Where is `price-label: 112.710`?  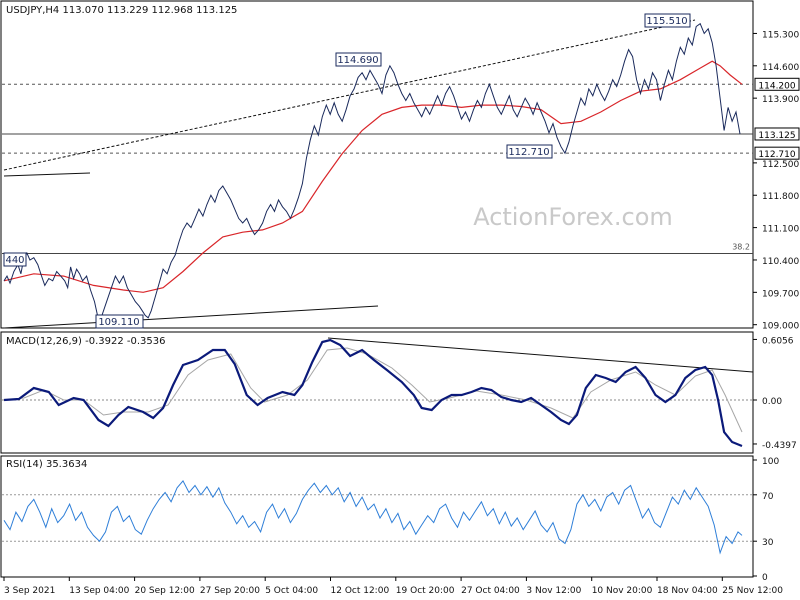 price-label: 112.710 is located at coordinates (776, 155).